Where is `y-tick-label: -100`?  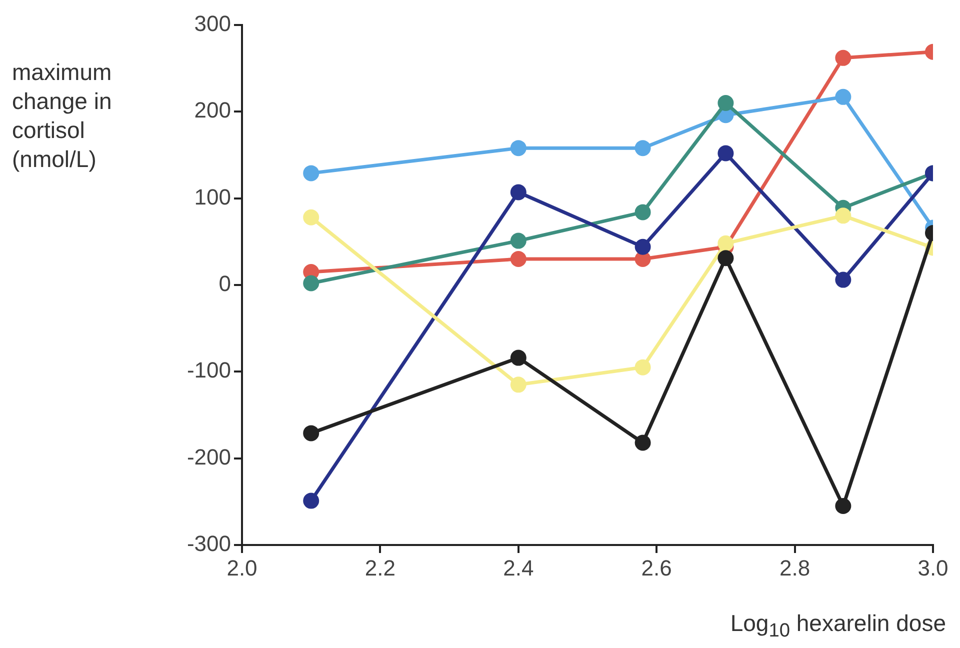 y-tick-label: -100 is located at coordinates (208, 370).